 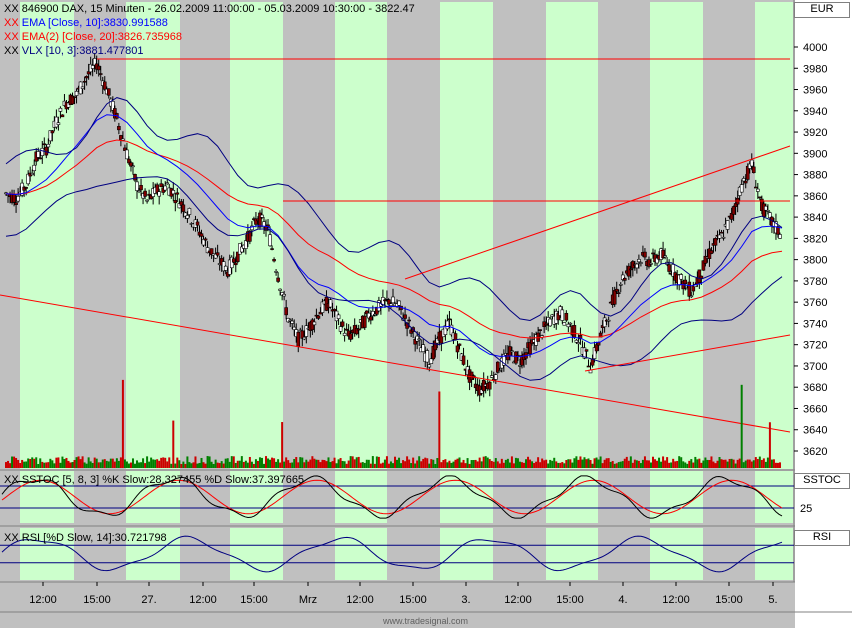 What do you see at coordinates (392, 497) in the screenshot?
I see `sstoc-d-line` at bounding box center [392, 497].